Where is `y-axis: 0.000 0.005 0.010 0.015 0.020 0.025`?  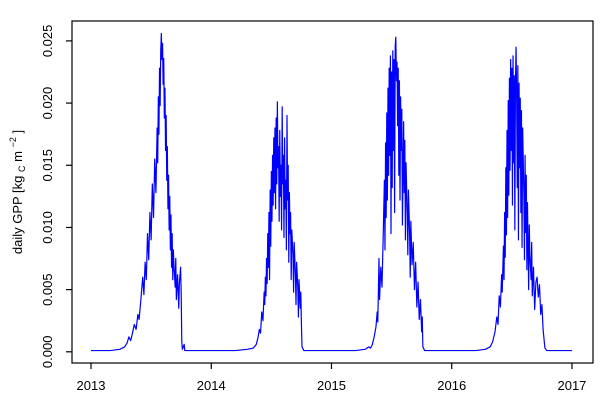
y-axis: 0.000 0.005 0.010 0.015 0.020 0.025 is located at coordinates (56, 196).